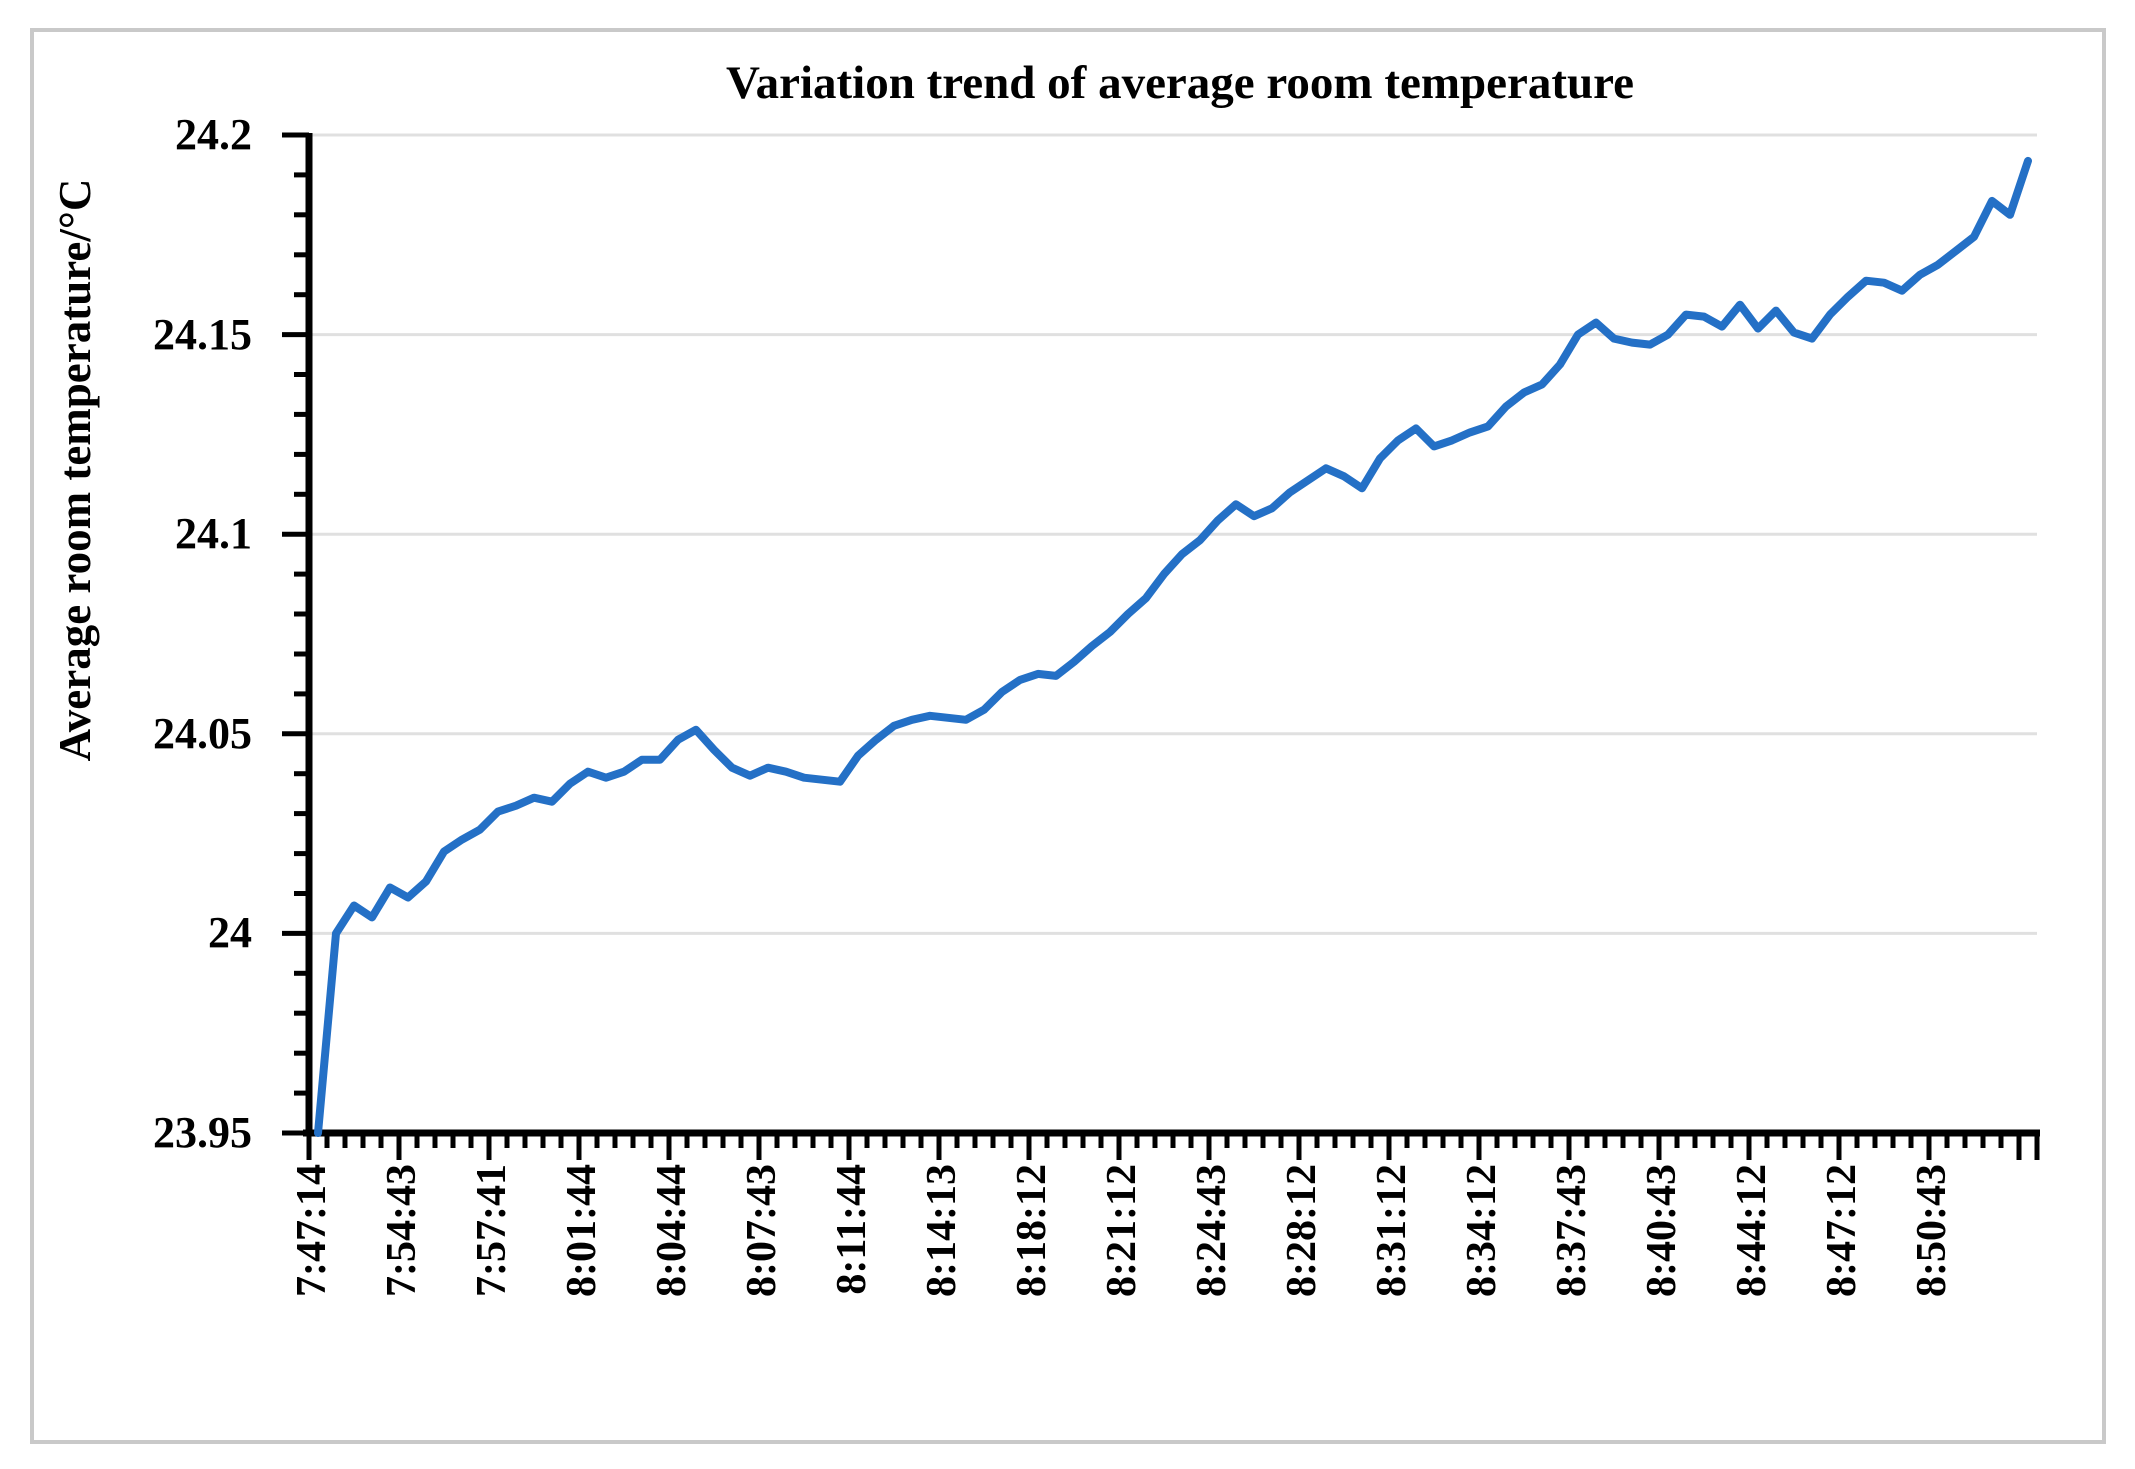  I want to click on x-axis-ticks, so click(1173, 1146).